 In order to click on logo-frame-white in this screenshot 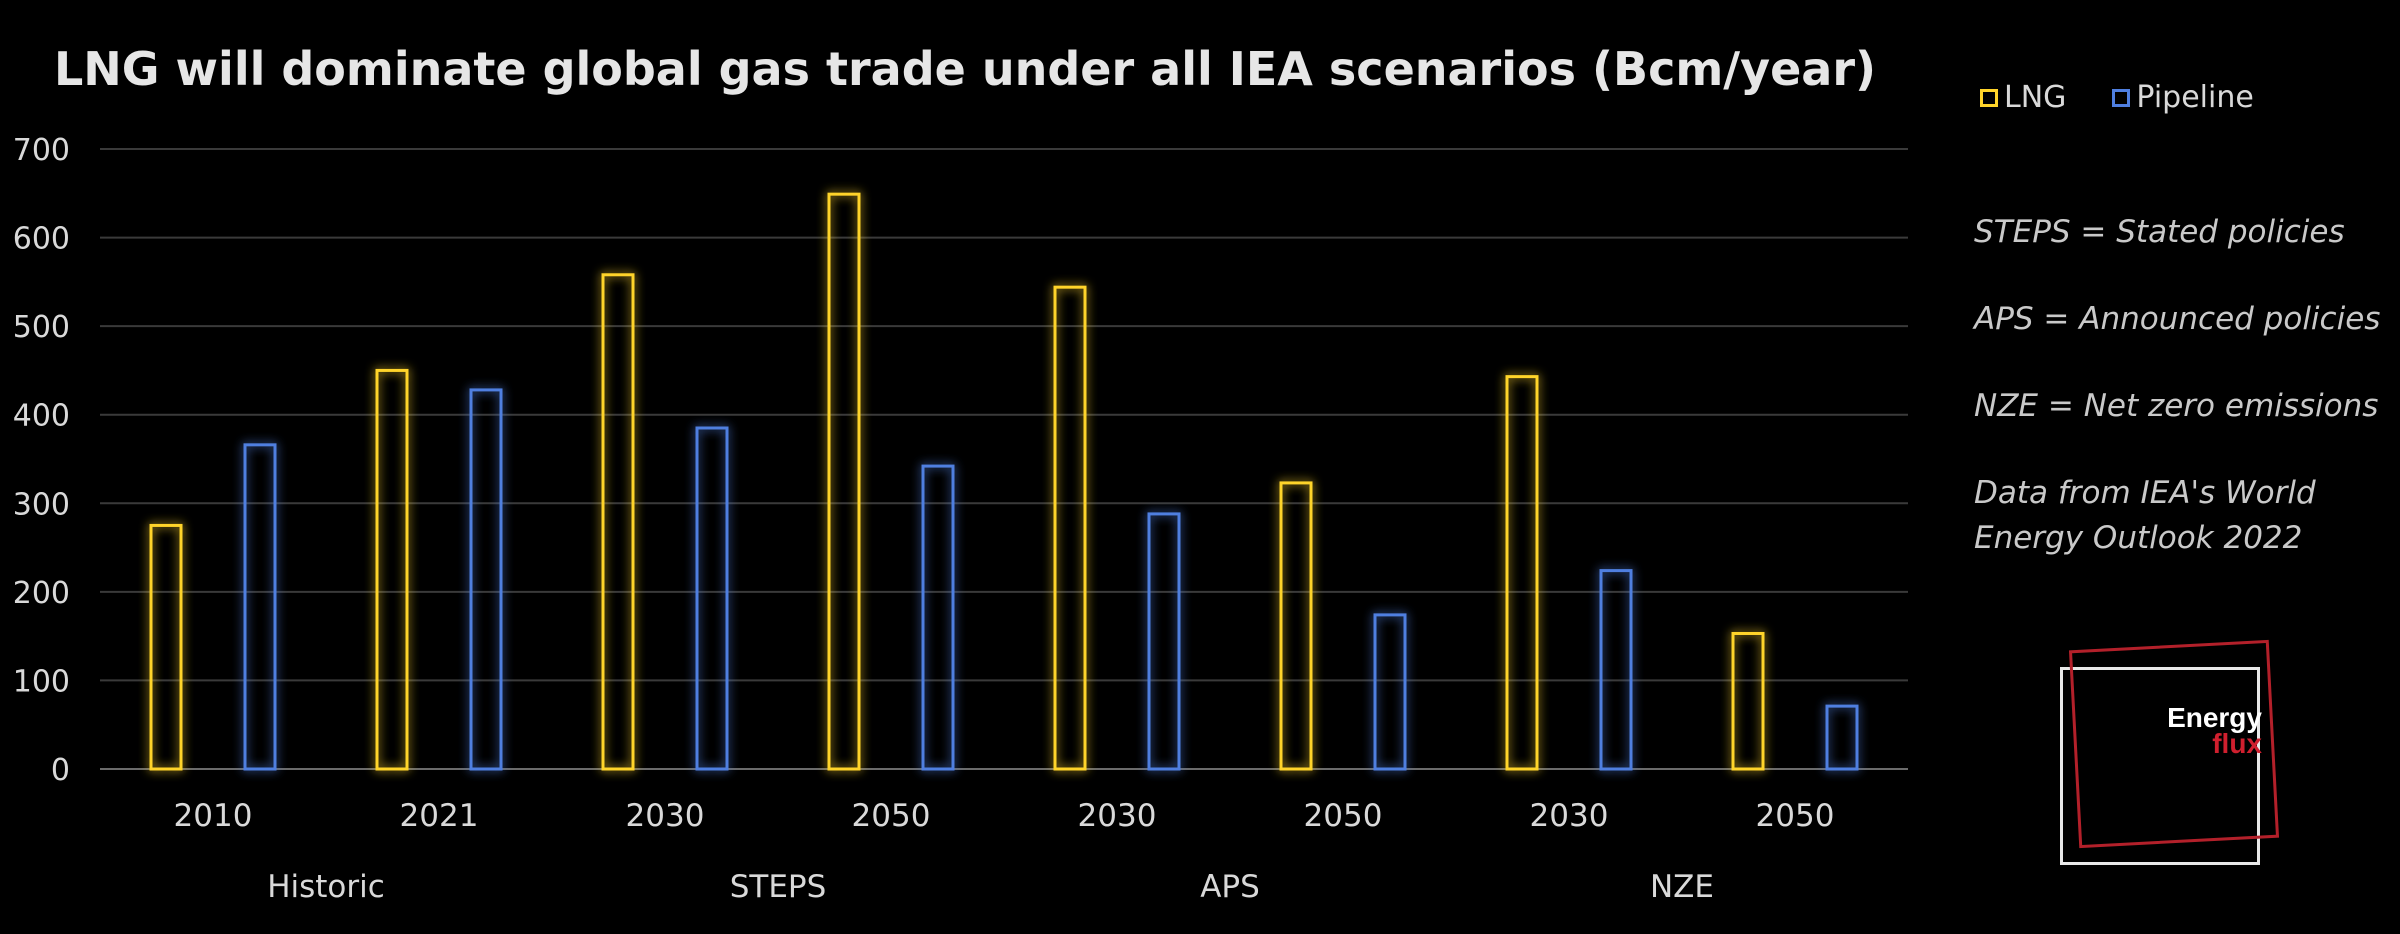, I will do `click(2160, 766)`.